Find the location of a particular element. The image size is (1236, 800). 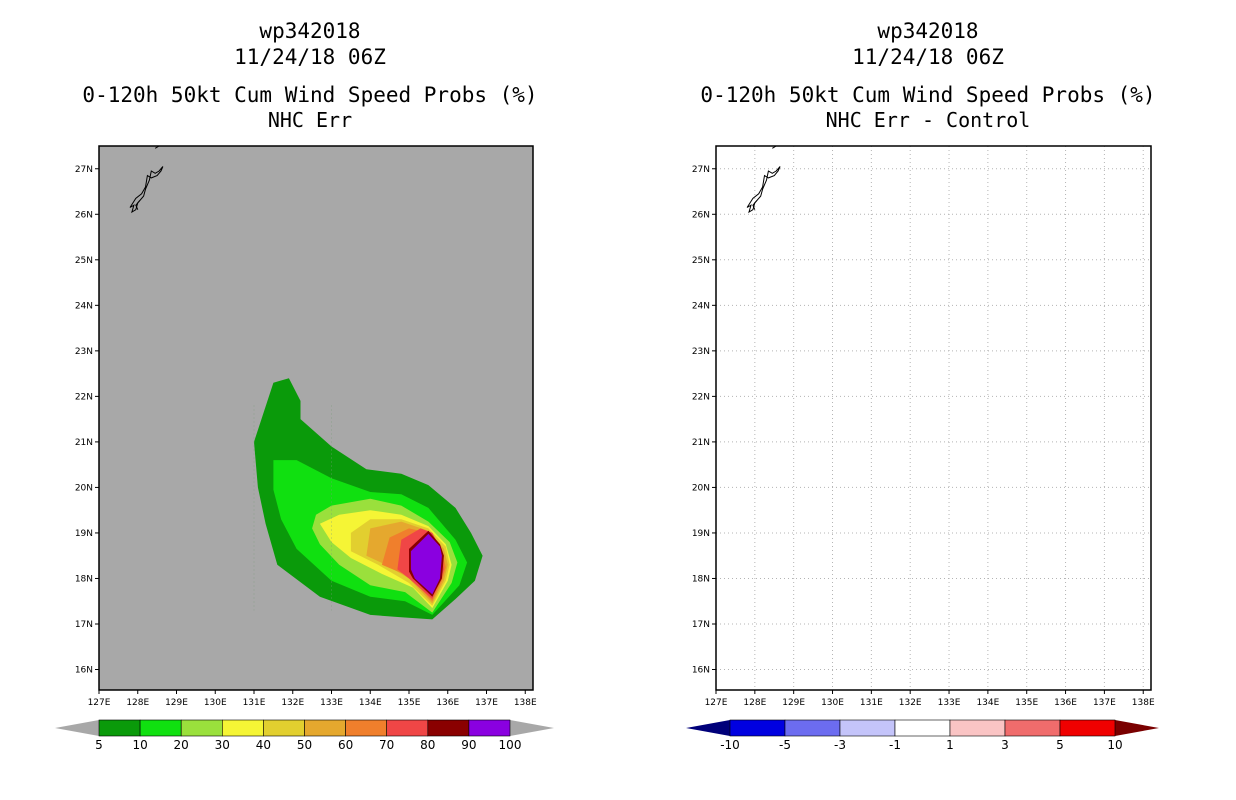

left-datetime: 11/24/18 06Z is located at coordinates (310, 57).